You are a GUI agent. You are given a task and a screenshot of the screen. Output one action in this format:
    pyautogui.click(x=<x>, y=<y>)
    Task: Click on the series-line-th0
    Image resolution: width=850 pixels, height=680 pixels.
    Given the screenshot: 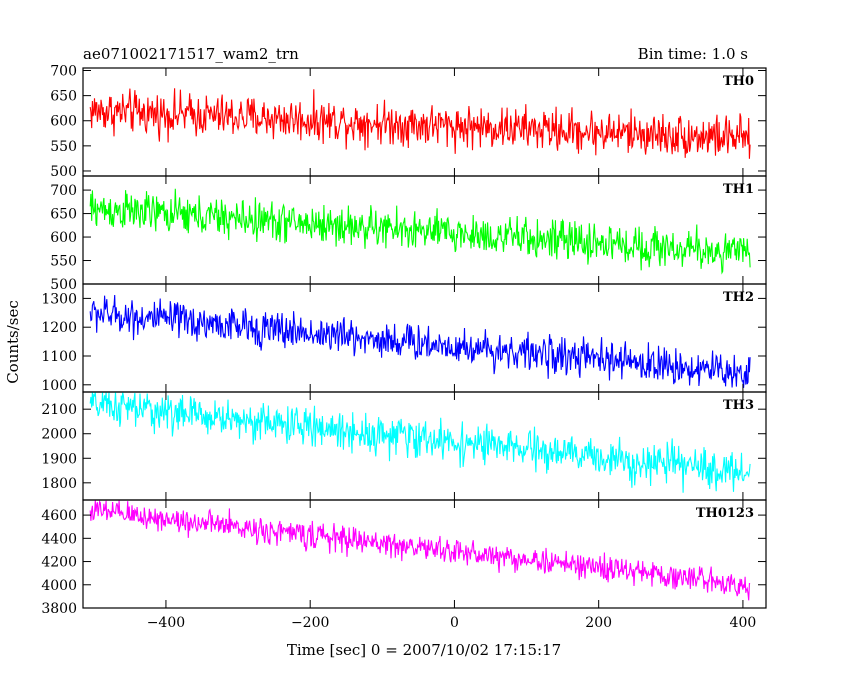 What is the action you would take?
    pyautogui.click(x=420, y=123)
    